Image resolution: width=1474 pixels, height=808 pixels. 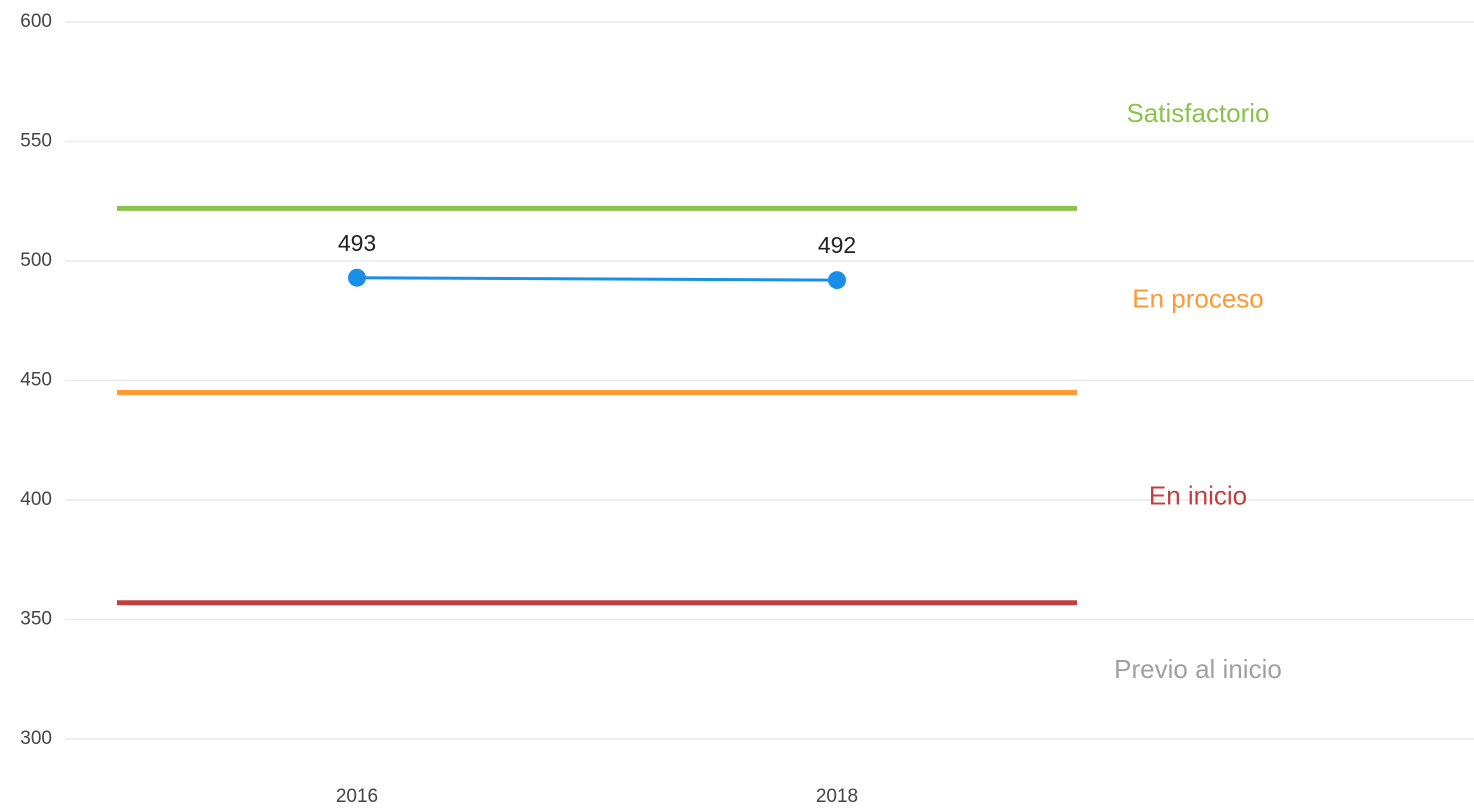 What do you see at coordinates (36, 499) in the screenshot?
I see `y-tick-label: 400` at bounding box center [36, 499].